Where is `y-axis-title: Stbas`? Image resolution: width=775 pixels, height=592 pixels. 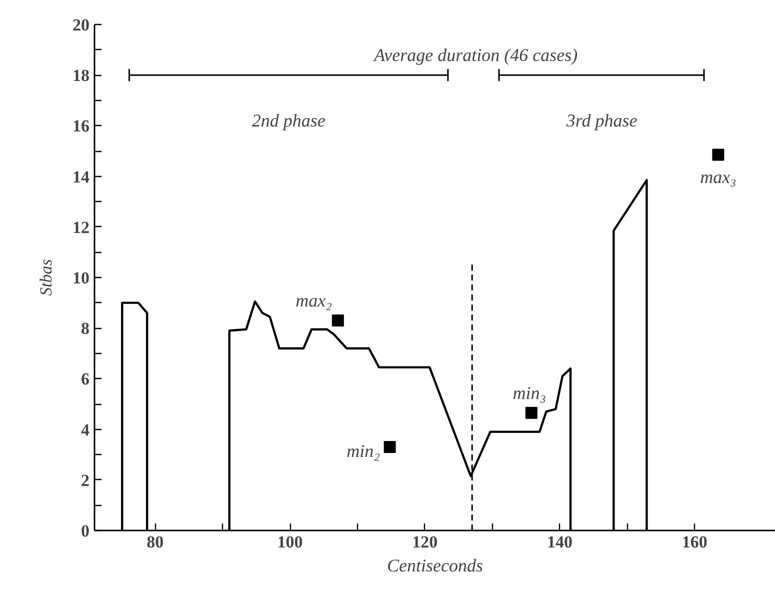
y-axis-title: Stbas is located at coordinates (46, 277).